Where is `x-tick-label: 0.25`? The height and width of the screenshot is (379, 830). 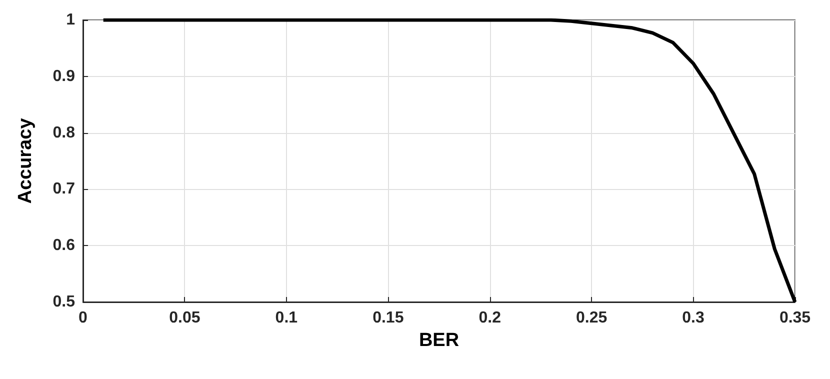
x-tick-label: 0.25 is located at coordinates (592, 318).